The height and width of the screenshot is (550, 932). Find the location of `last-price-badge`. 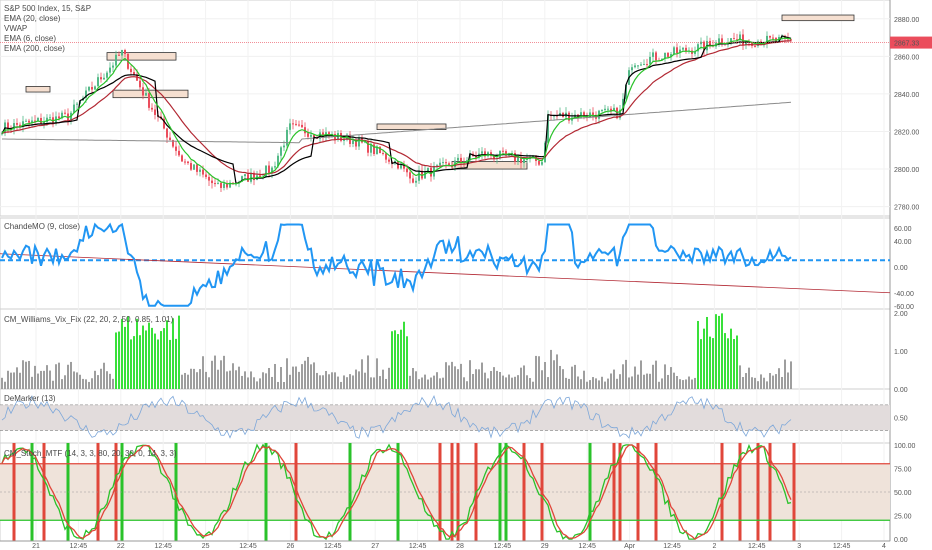

last-price-badge is located at coordinates (911, 42).